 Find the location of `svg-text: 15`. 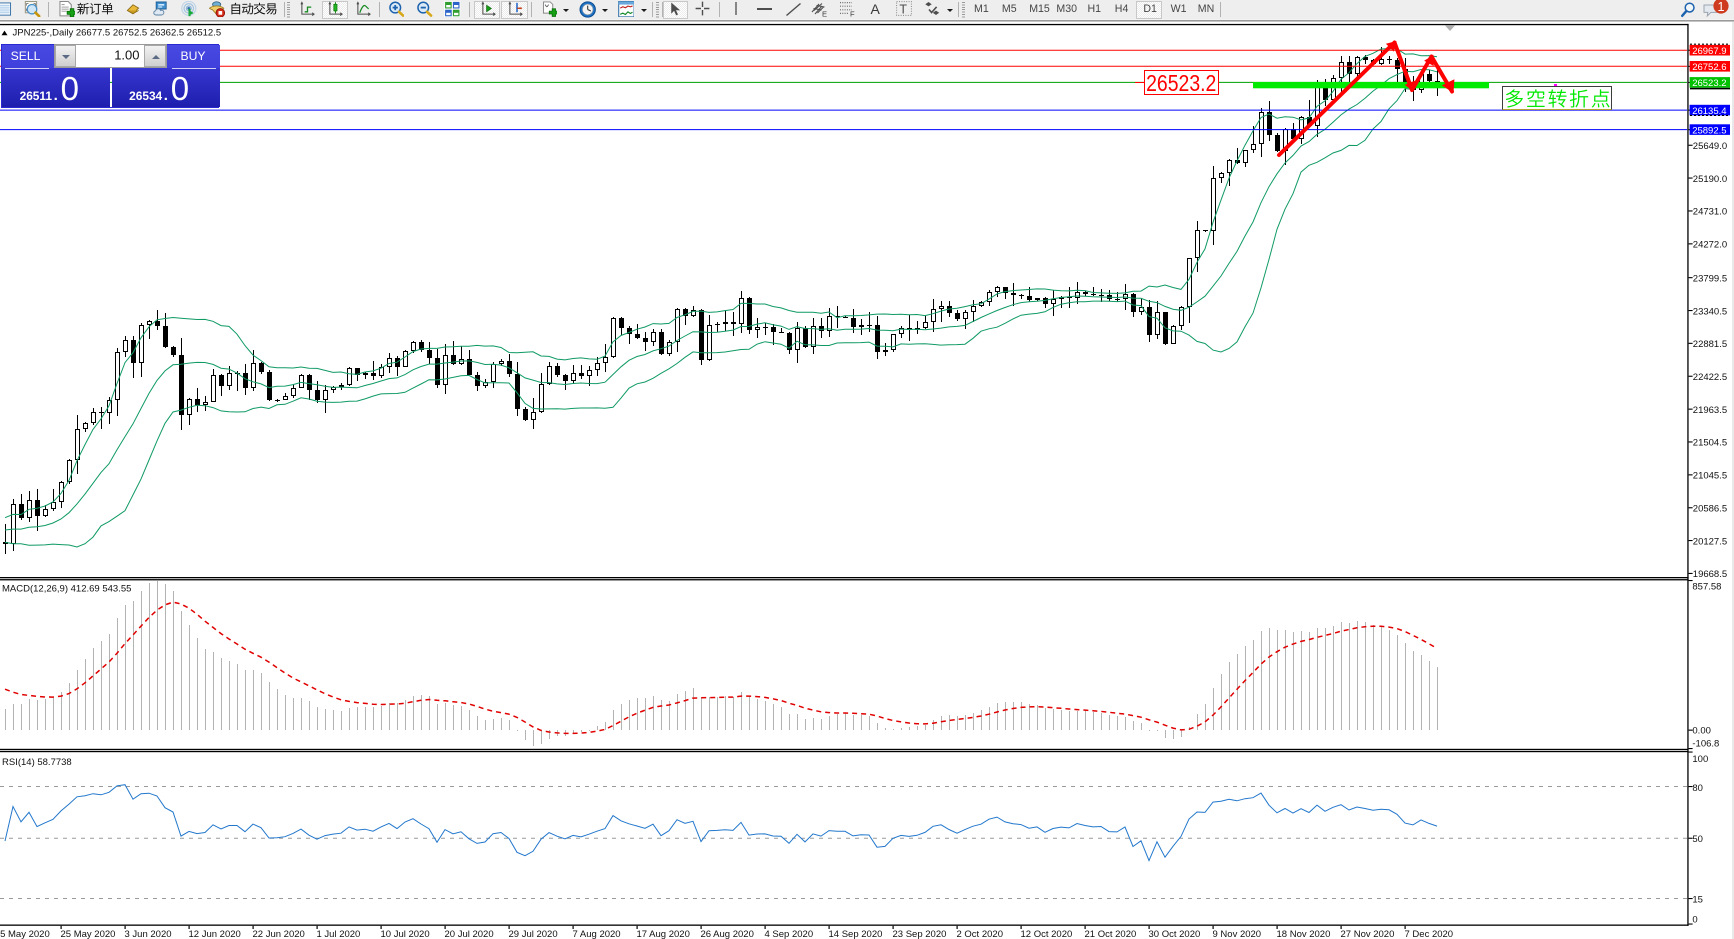

svg-text: 15 is located at coordinates (1697, 900).